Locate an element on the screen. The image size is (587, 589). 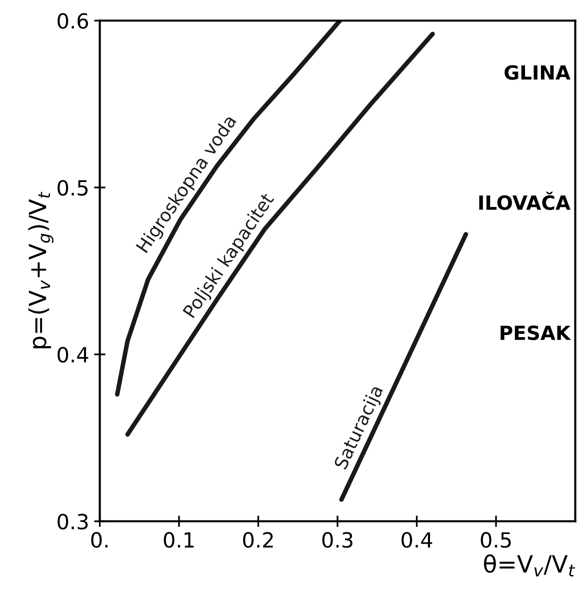
x-tick-label: 0.2 is located at coordinates (258, 540).